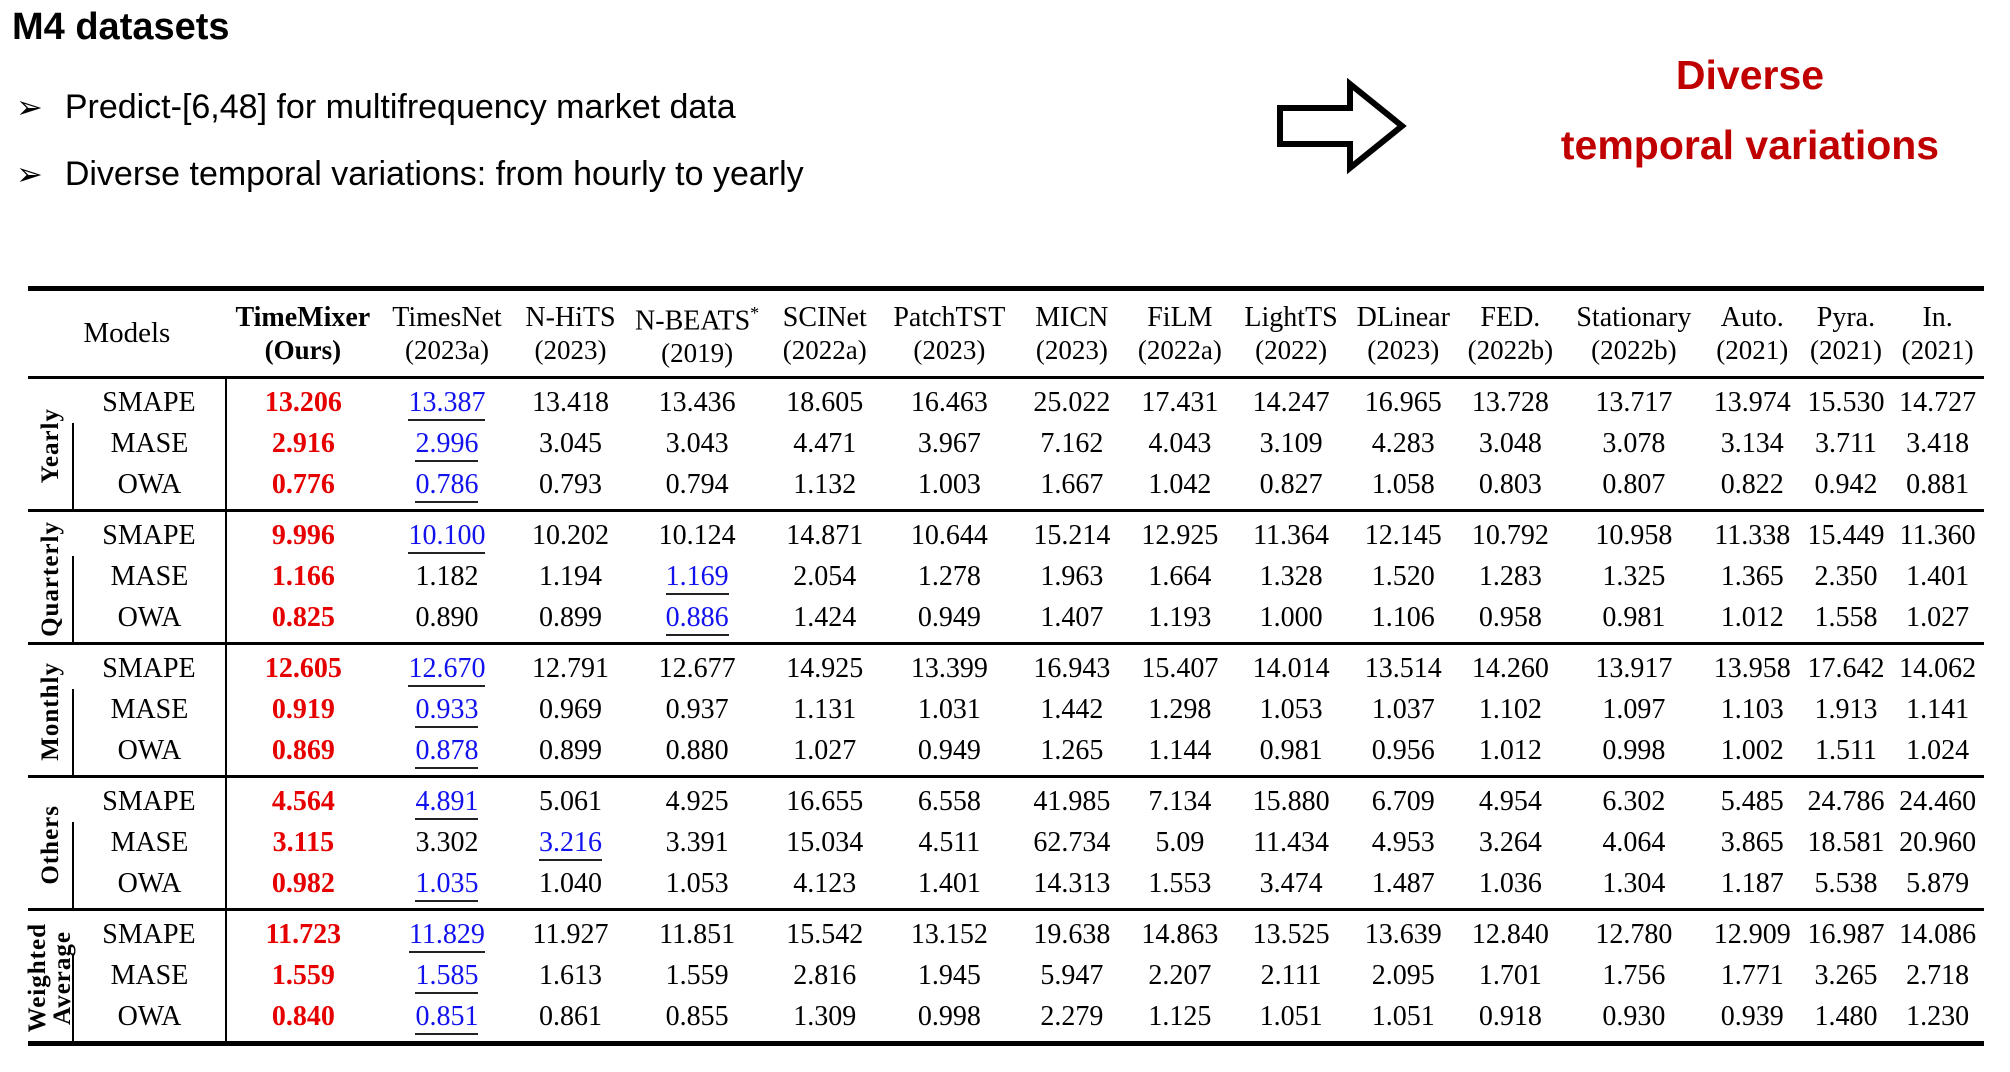 This screenshot has width=2010, height=1072. I want to click on group-label-weighted-average: Weighted Average, so click(50, 976).